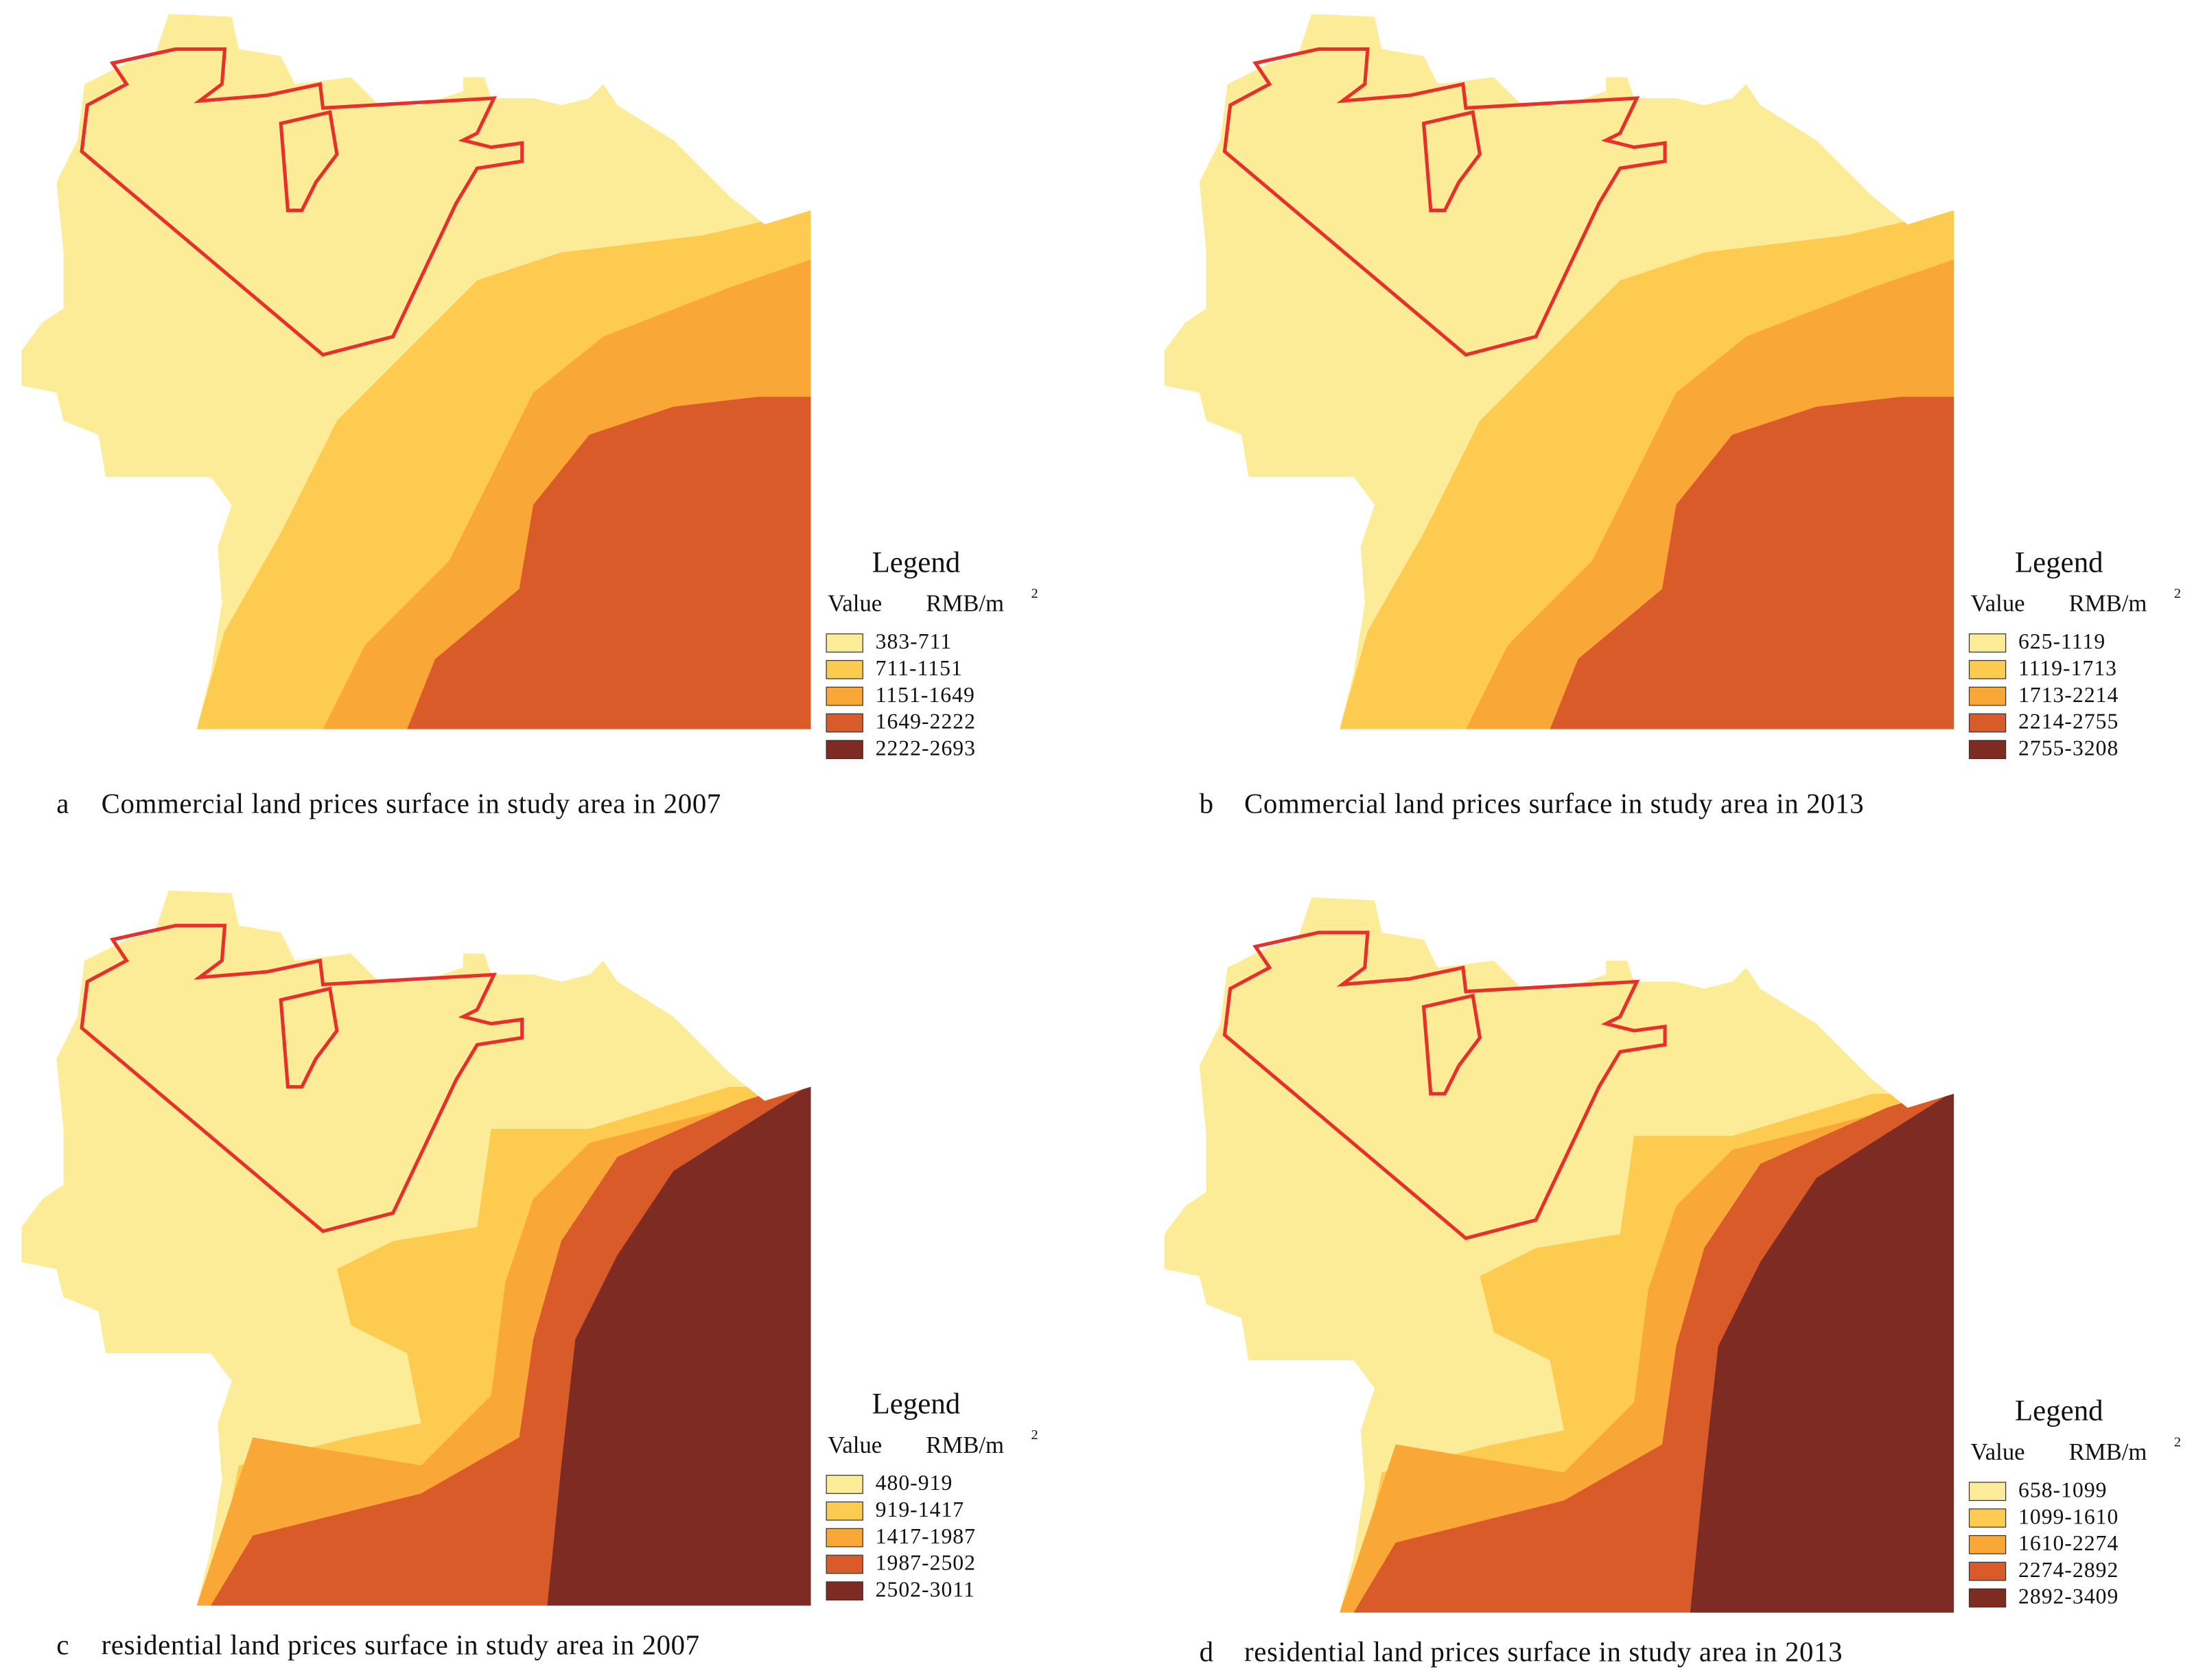  What do you see at coordinates (1207, 803) in the screenshot?
I see `caption-letter: b` at bounding box center [1207, 803].